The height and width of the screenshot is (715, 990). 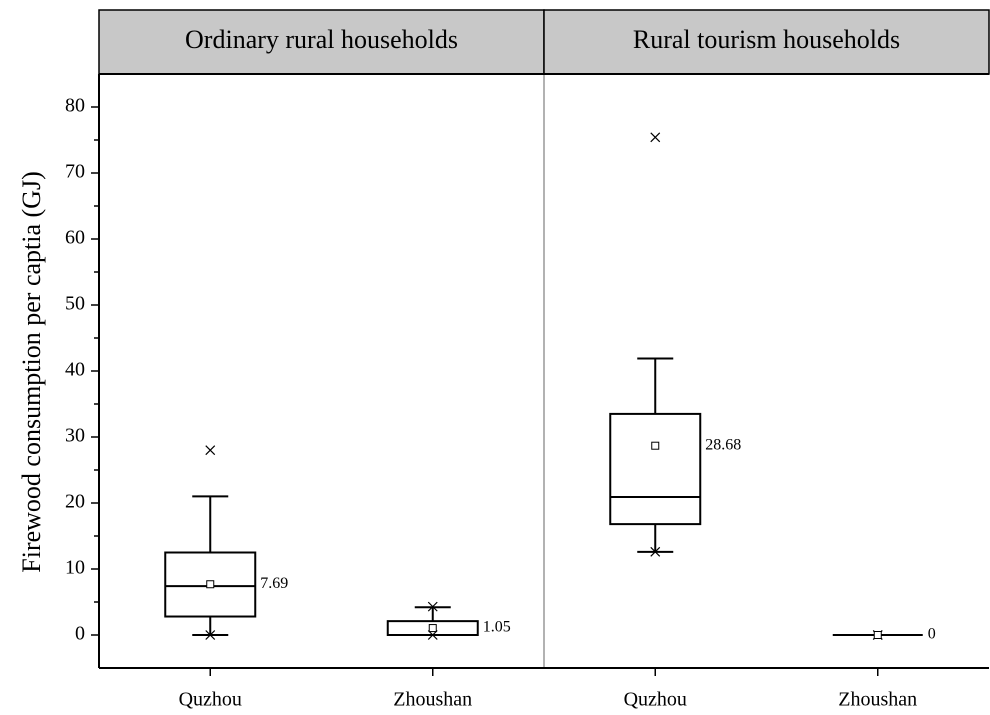 What do you see at coordinates (75, 502) in the screenshot?
I see `y-tick-label: 20` at bounding box center [75, 502].